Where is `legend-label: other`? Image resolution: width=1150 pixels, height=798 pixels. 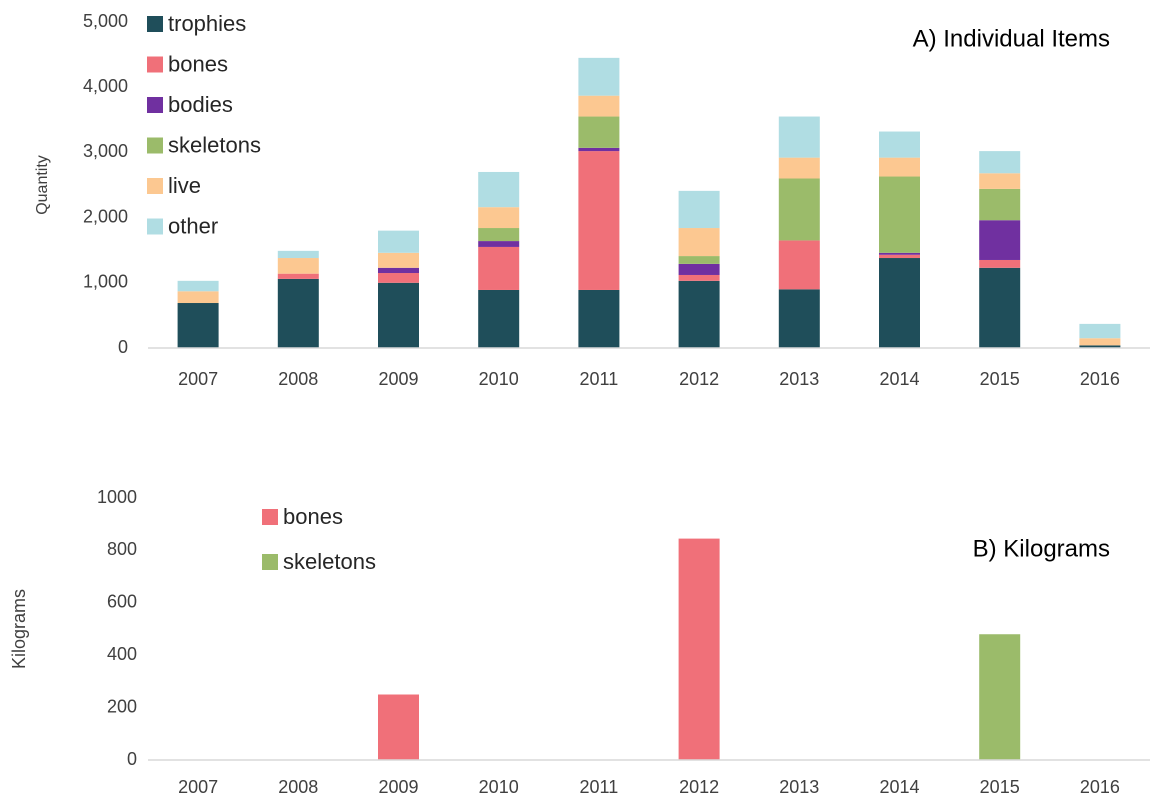
legend-label: other is located at coordinates (193, 225).